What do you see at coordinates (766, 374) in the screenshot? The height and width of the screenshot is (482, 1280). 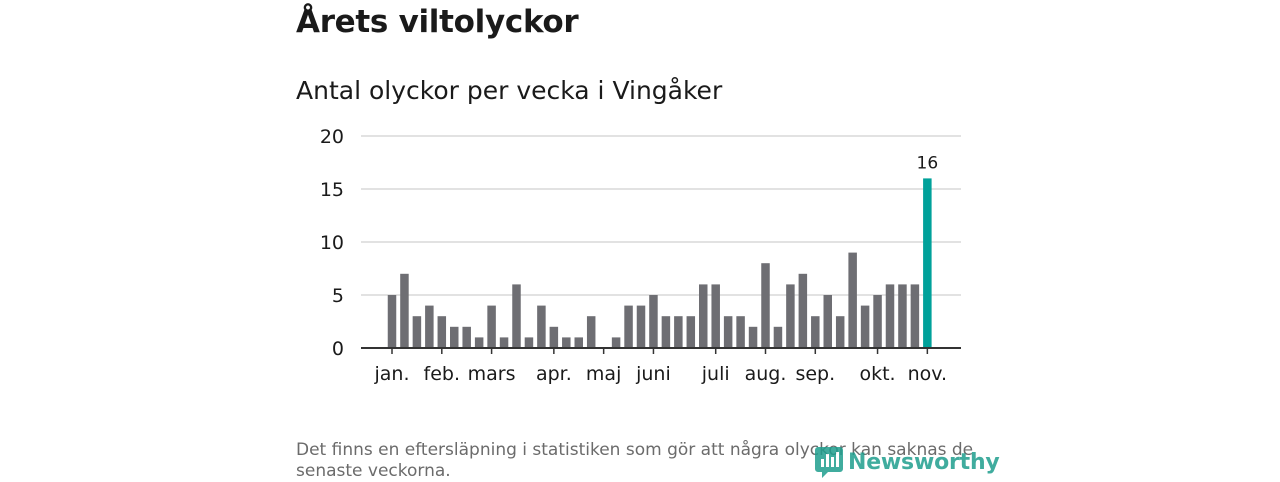 I see `x-tick-label: aug.` at bounding box center [766, 374].